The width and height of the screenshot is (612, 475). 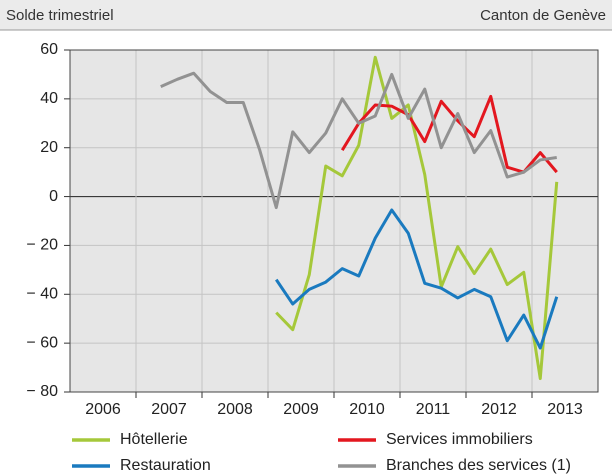 I want to click on y-tick-label: 0, so click(x=53, y=196).